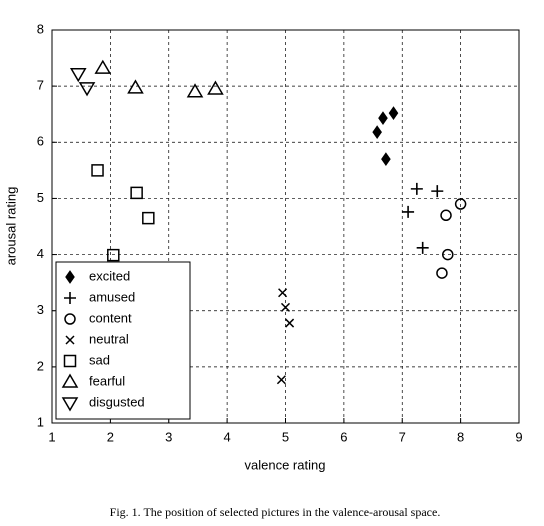  I want to click on legend-label: fearful, so click(107, 380).